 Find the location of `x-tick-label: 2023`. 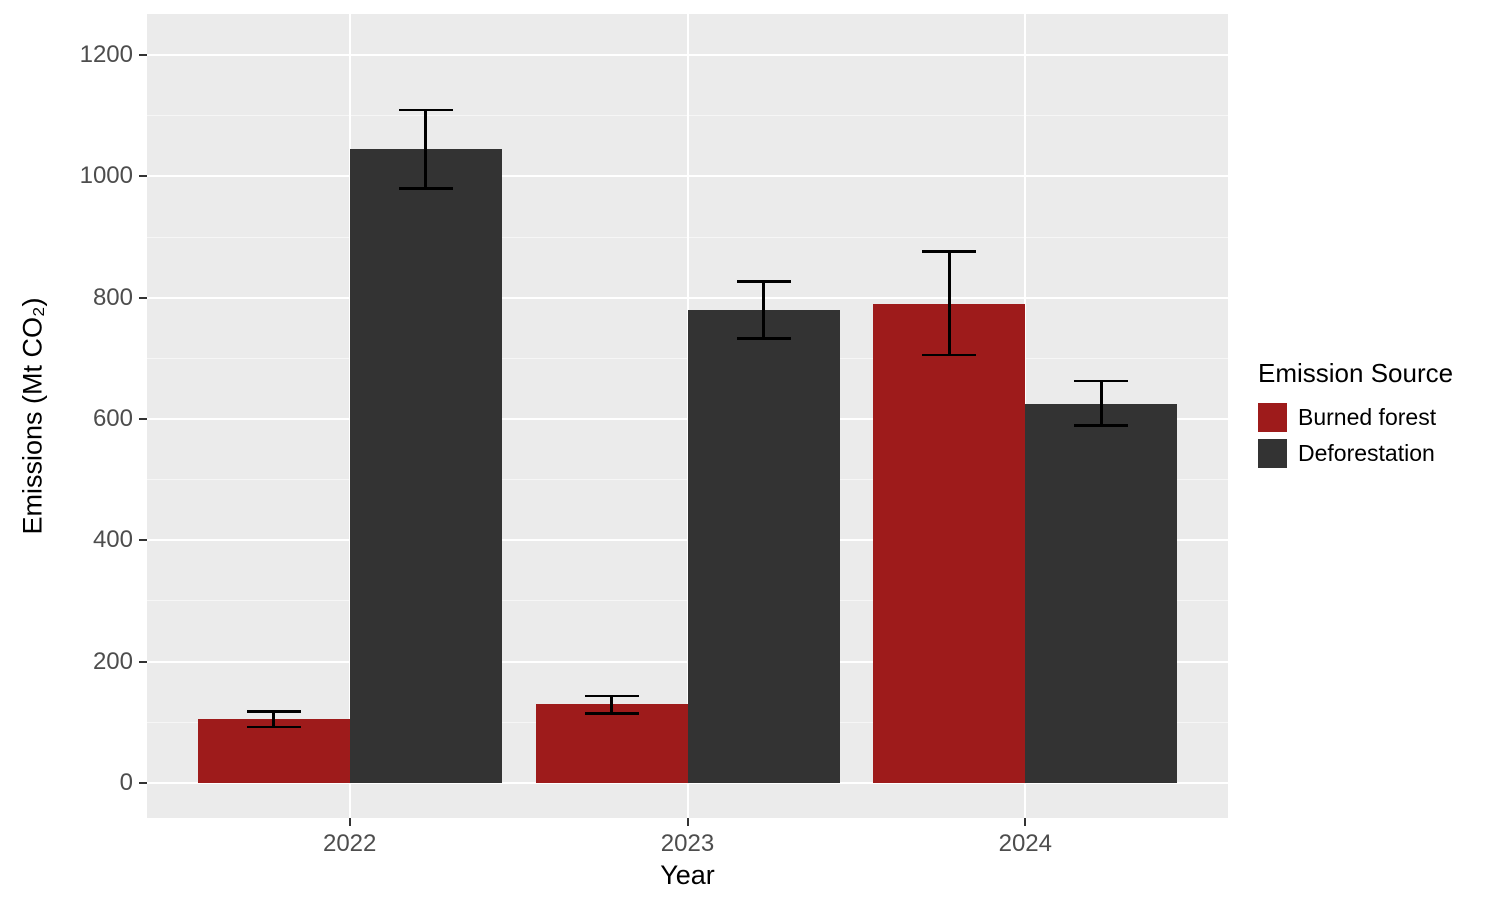

x-tick-label: 2023 is located at coordinates (687, 843).